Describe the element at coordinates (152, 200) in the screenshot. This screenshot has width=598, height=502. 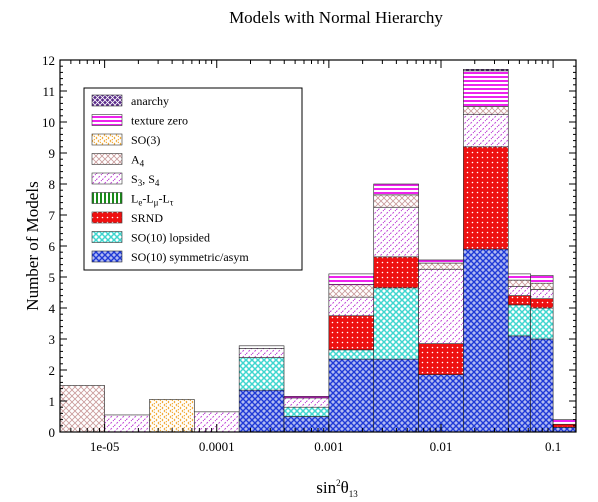
I see `legend-label: Le-Lμ-Lτ` at that location.